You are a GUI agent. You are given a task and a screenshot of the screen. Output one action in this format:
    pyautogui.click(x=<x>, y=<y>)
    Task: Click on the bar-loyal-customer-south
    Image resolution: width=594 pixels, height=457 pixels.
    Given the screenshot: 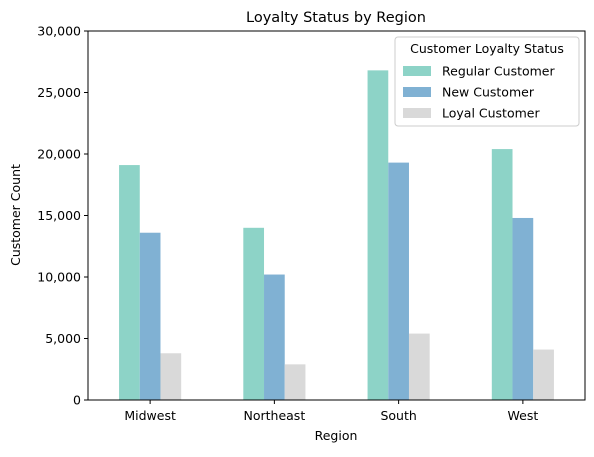 What is the action you would take?
    pyautogui.click(x=419, y=366)
    